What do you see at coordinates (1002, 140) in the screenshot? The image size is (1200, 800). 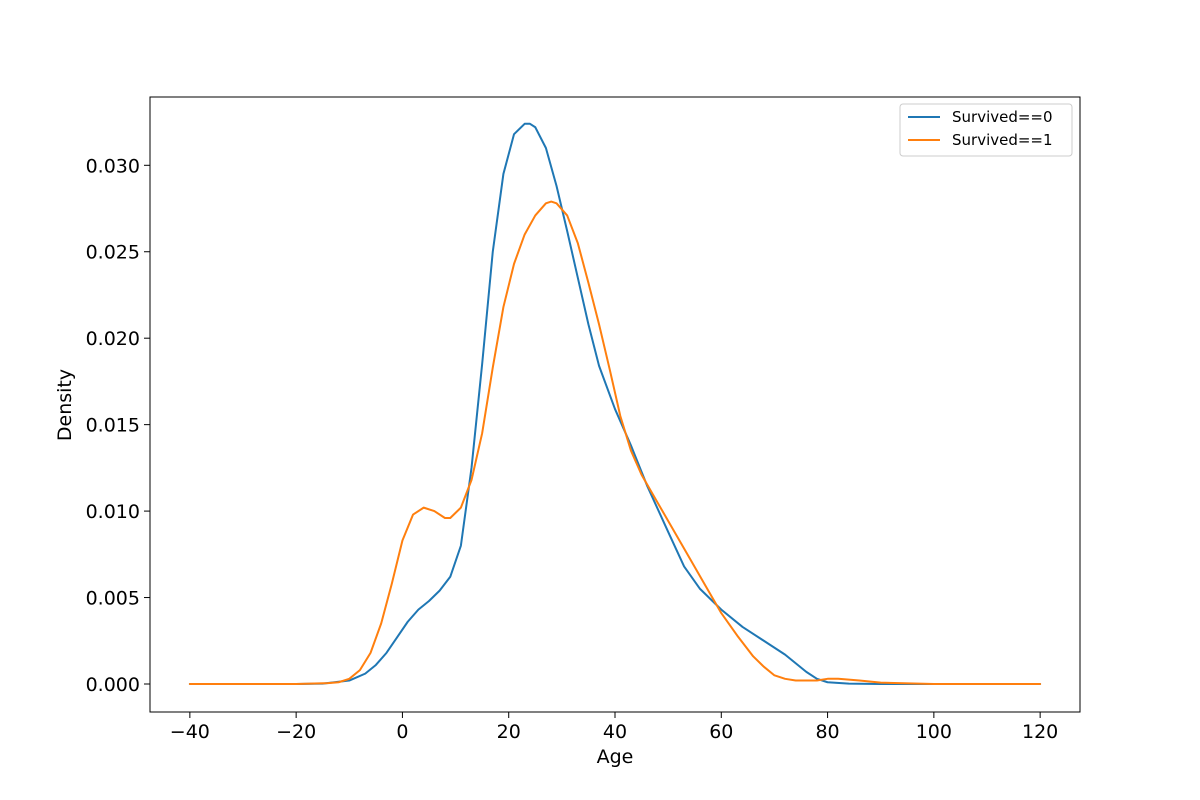 I see `legend-label-survived-1: Survived==1` at bounding box center [1002, 140].